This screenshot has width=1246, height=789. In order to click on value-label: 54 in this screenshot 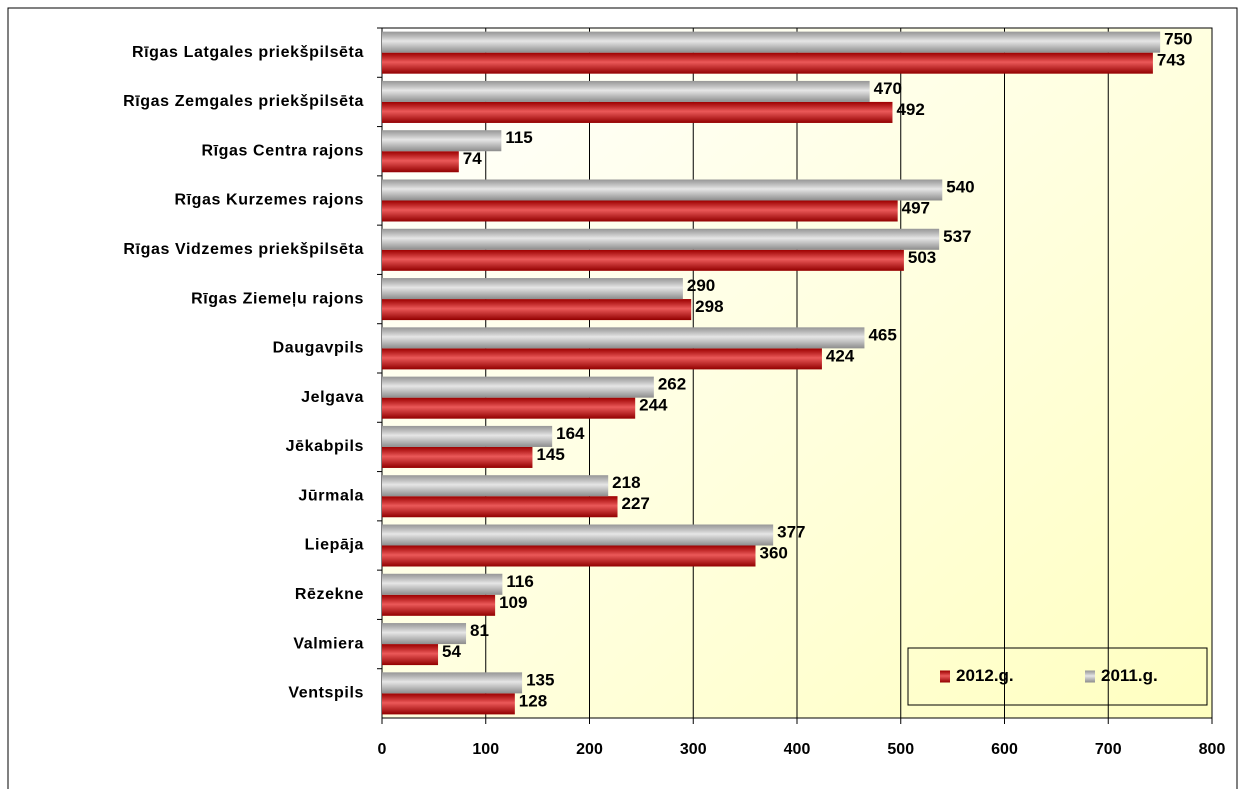, I will do `click(451, 651)`.